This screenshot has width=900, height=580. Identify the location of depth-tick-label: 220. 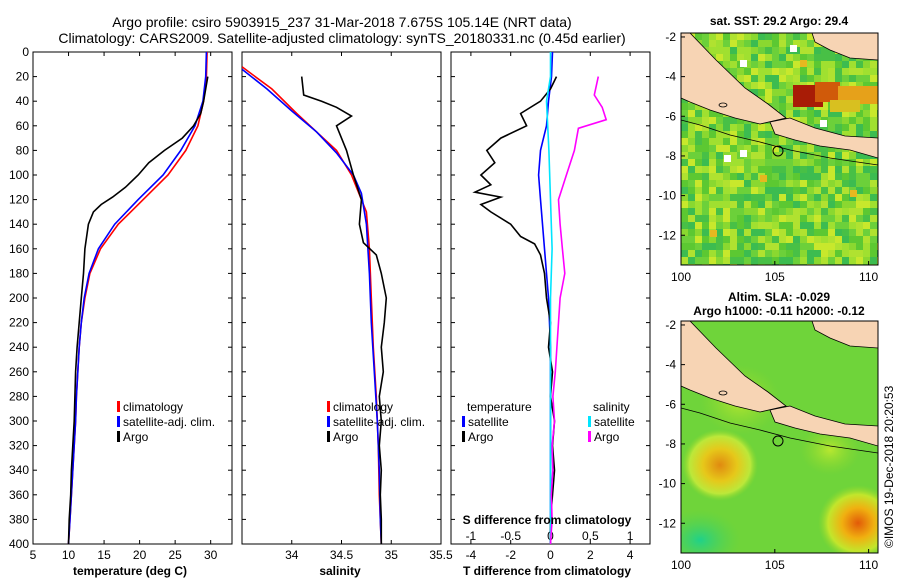
(19, 323).